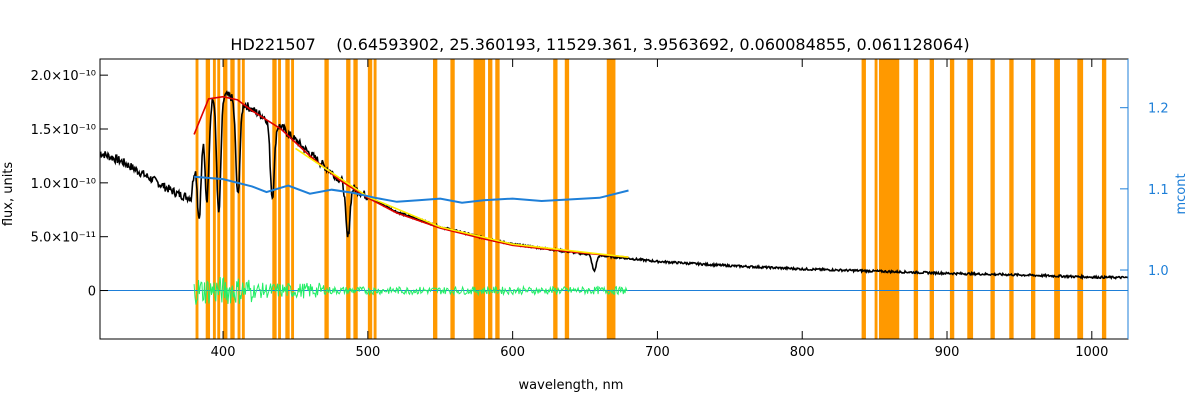 The width and height of the screenshot is (1200, 400). Describe the element at coordinates (1158, 109) in the screenshot. I see `y2-tick-label: 1.2` at that location.